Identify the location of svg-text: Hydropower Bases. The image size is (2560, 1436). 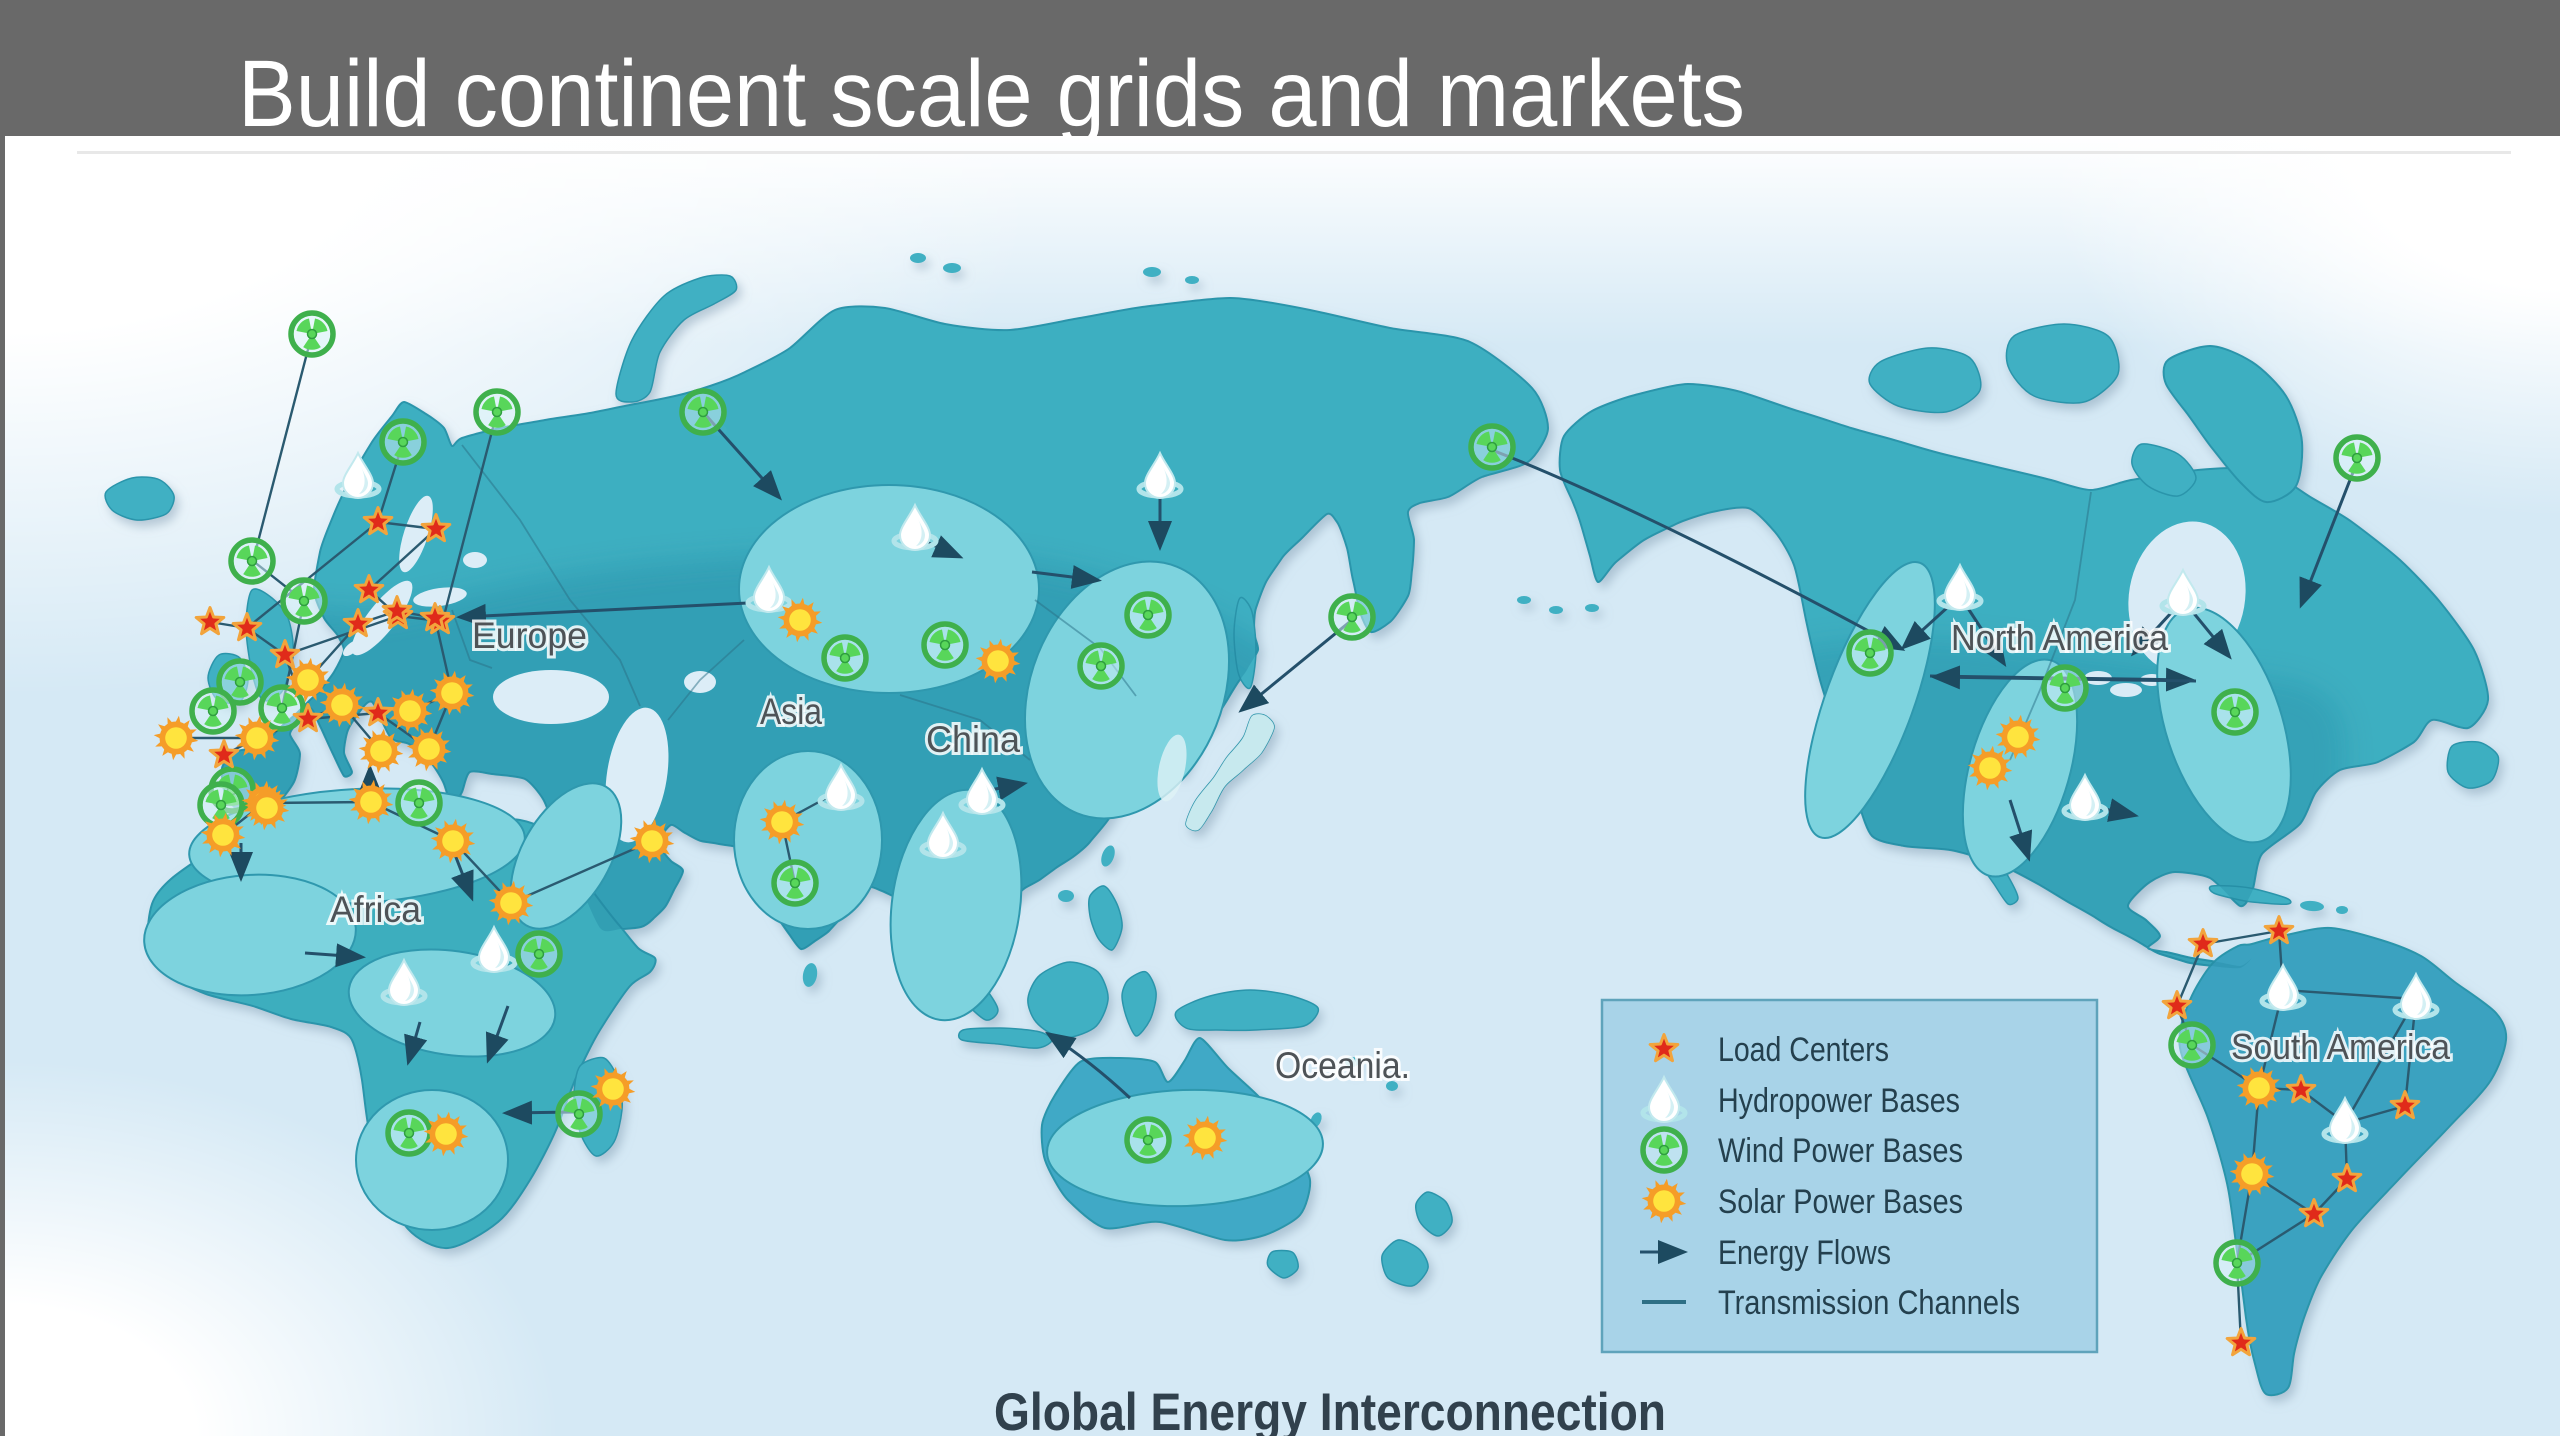
(1839, 1101).